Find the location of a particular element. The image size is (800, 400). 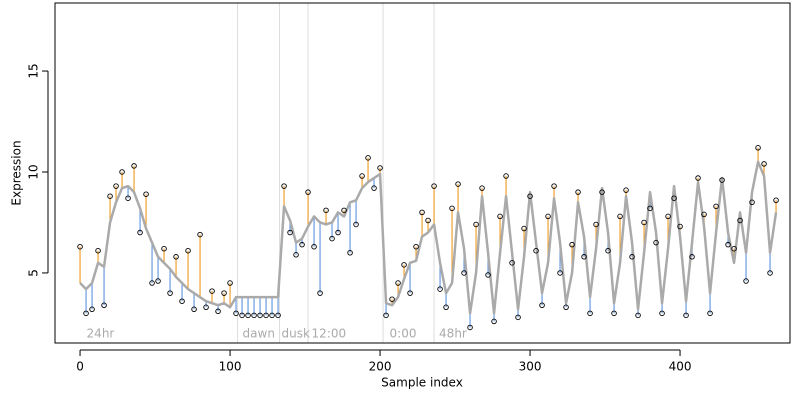

y-tick-label: 5 is located at coordinates (34, 273).